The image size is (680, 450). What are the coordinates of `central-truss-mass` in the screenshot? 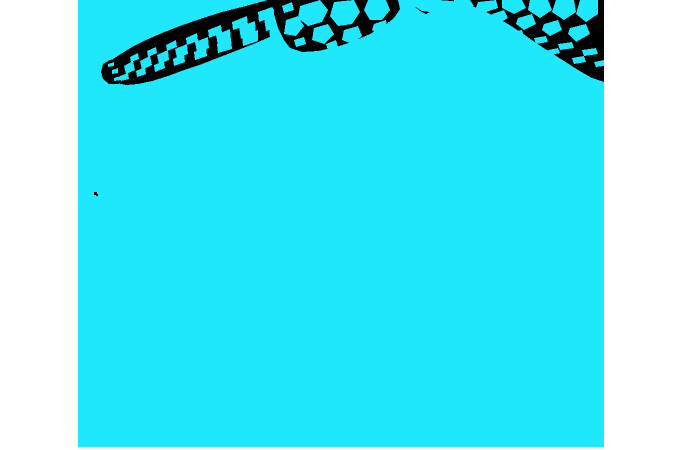 It's located at (352, 26).